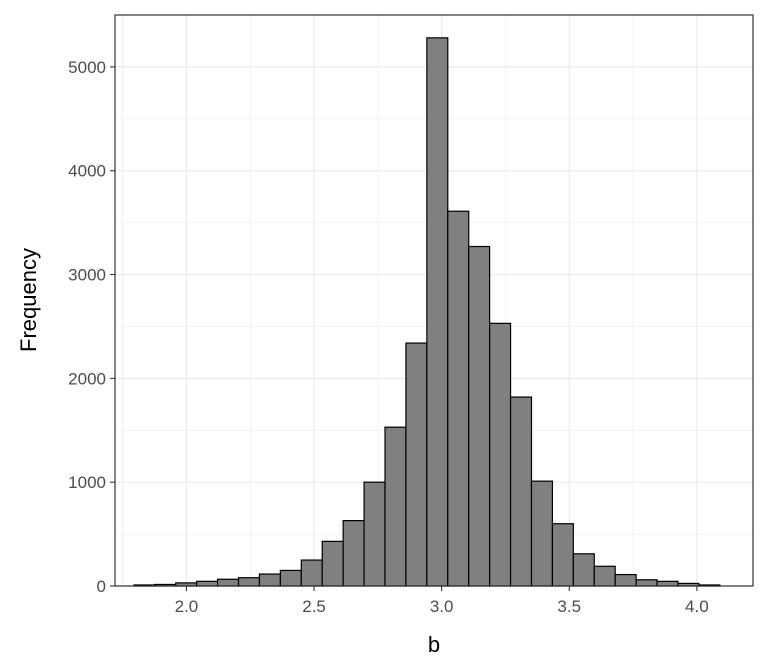 This screenshot has width=768, height=672. I want to click on y-tick-label: 5000, so click(87, 67).